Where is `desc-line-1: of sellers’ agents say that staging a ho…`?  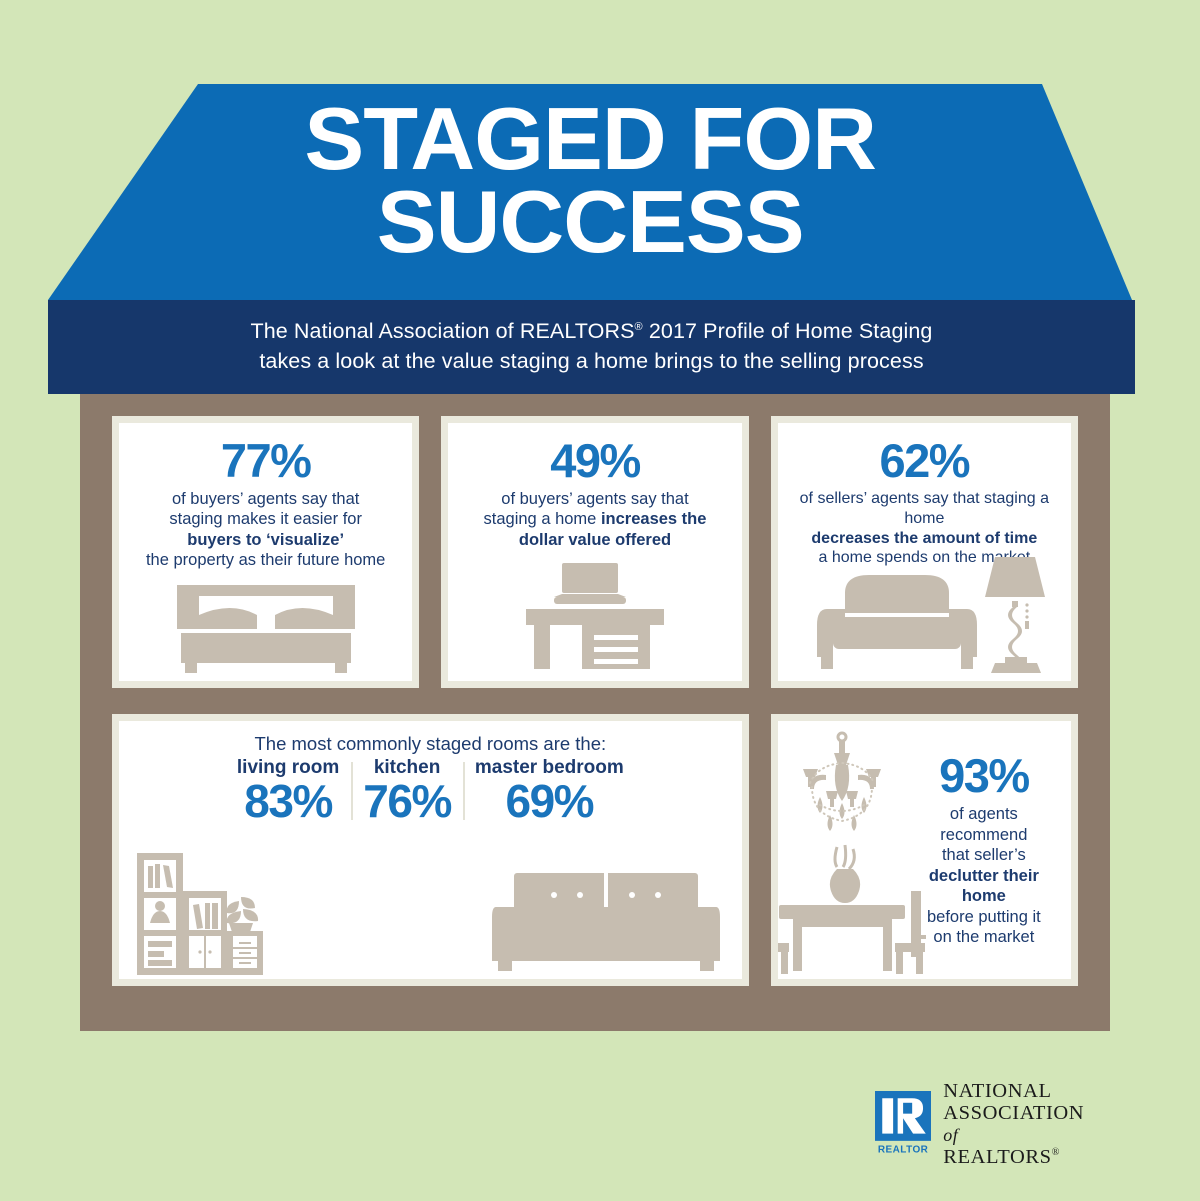 desc-line-1: of sellers’ agents say that staging a ho… is located at coordinates (924, 508).